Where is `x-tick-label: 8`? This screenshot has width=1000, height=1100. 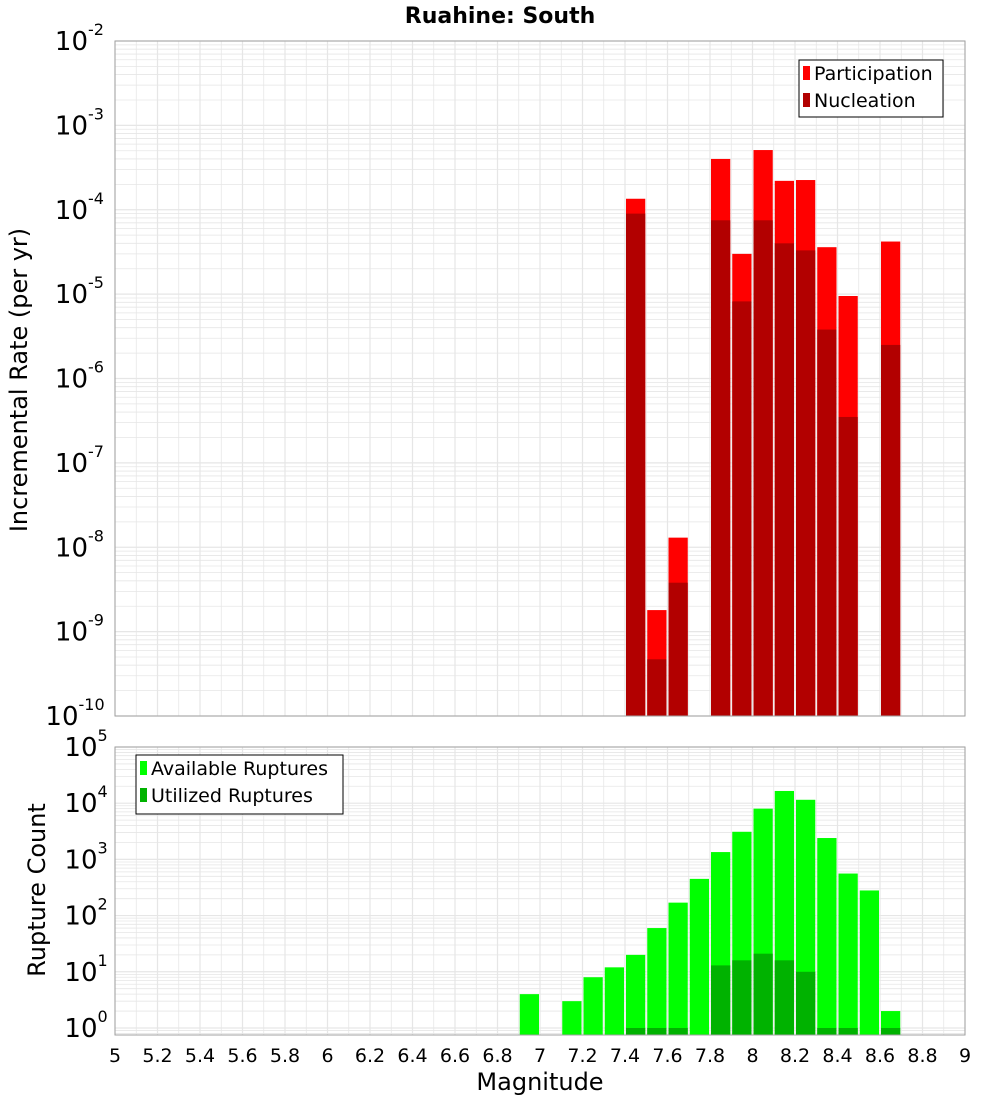 x-tick-label: 8 is located at coordinates (752, 1056).